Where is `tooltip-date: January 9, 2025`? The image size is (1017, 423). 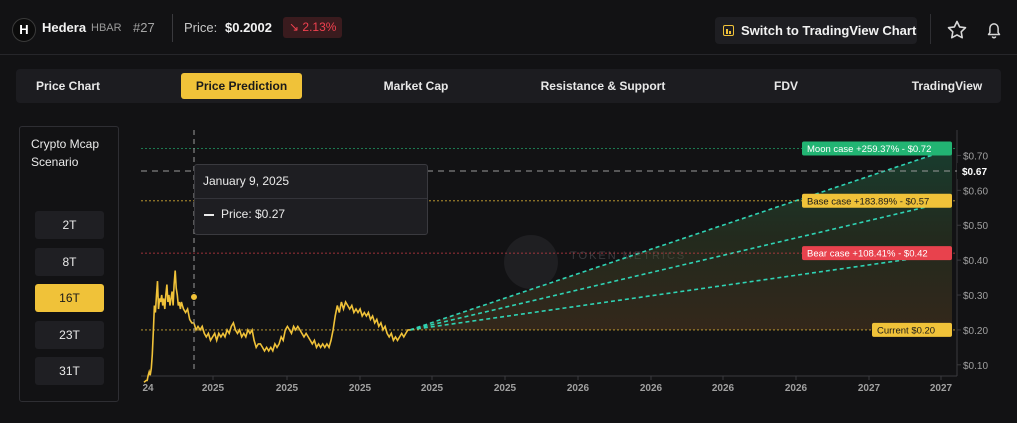 tooltip-date: January 9, 2025 is located at coordinates (246, 181).